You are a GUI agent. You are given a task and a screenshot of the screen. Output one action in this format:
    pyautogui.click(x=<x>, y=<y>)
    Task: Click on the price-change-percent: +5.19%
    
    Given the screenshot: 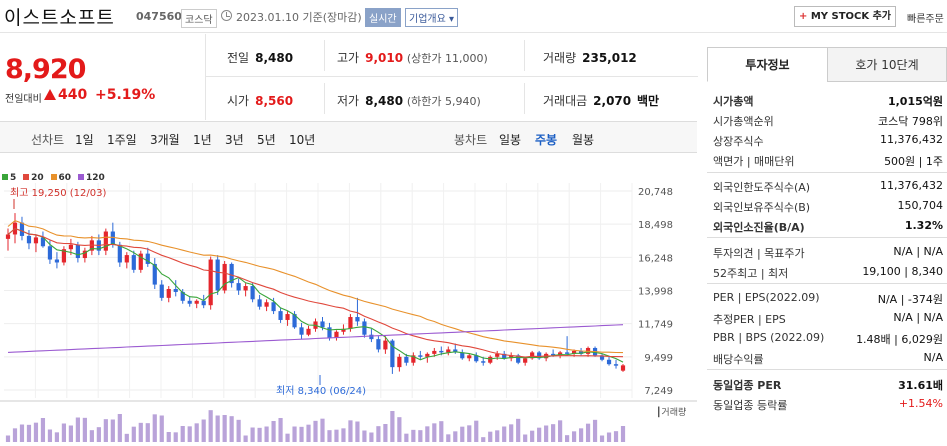 What is the action you would take?
    pyautogui.click(x=125, y=95)
    